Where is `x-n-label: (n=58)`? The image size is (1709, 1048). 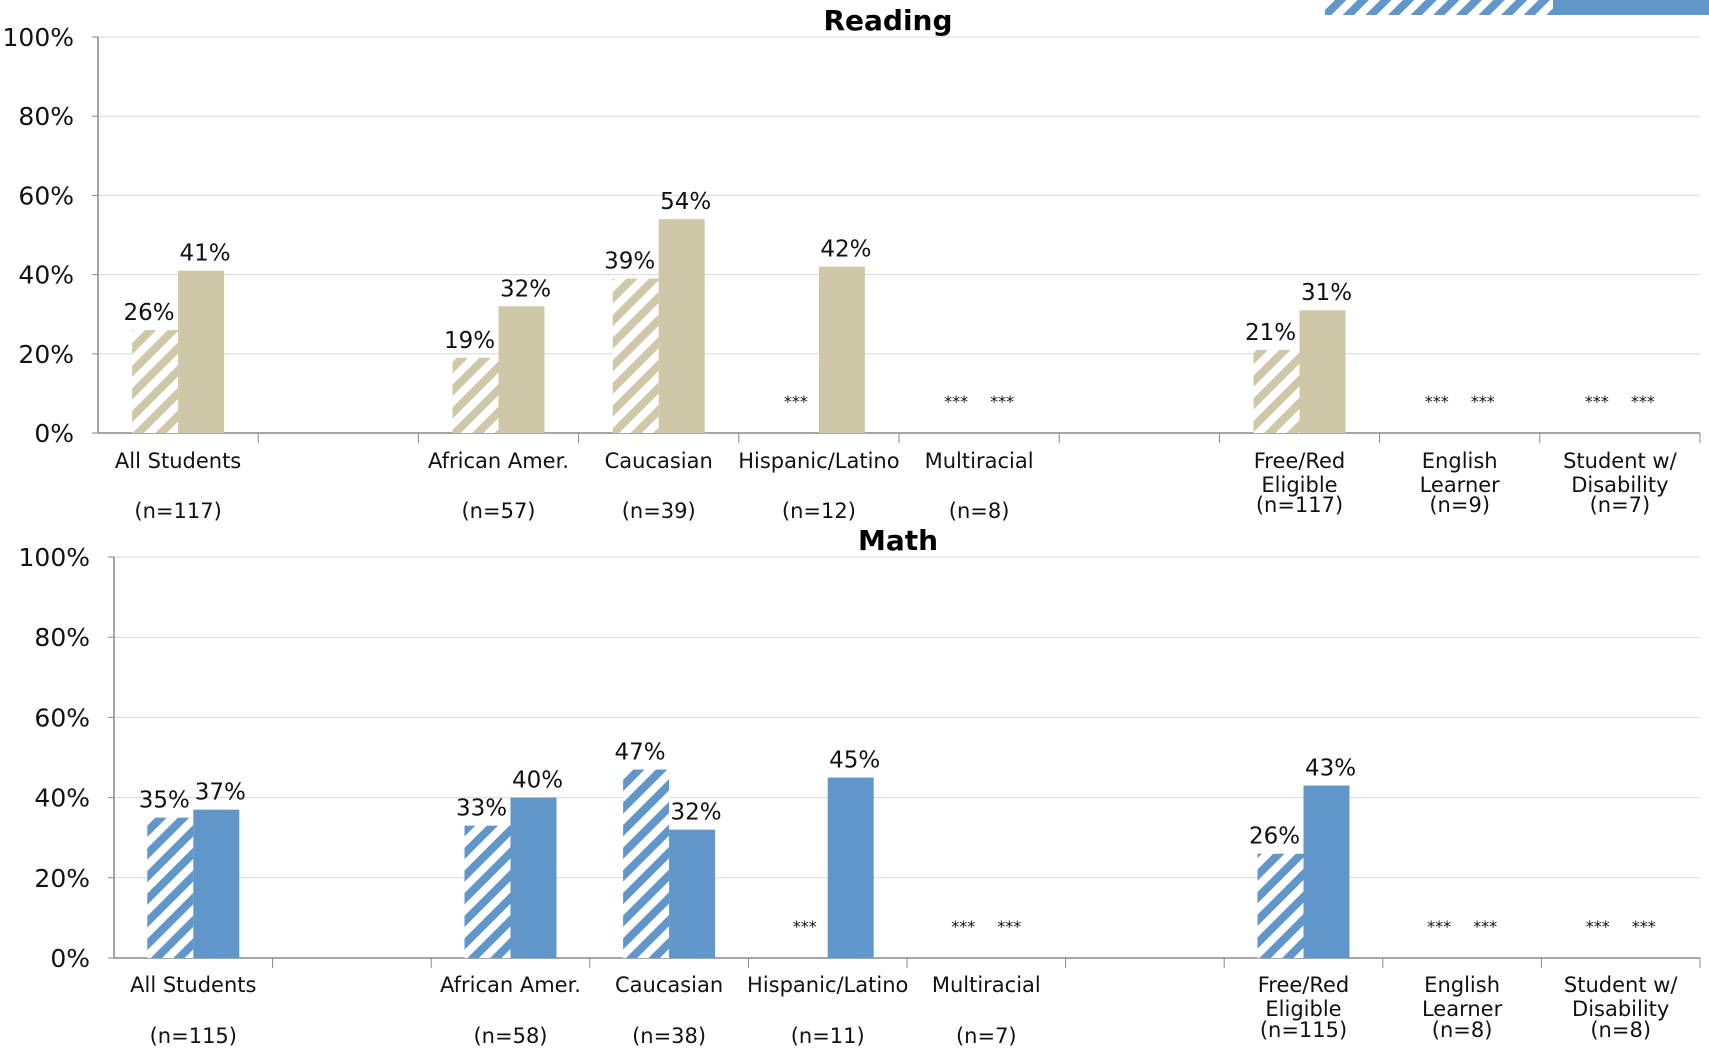
x-n-label: (n=58) is located at coordinates (510, 1036).